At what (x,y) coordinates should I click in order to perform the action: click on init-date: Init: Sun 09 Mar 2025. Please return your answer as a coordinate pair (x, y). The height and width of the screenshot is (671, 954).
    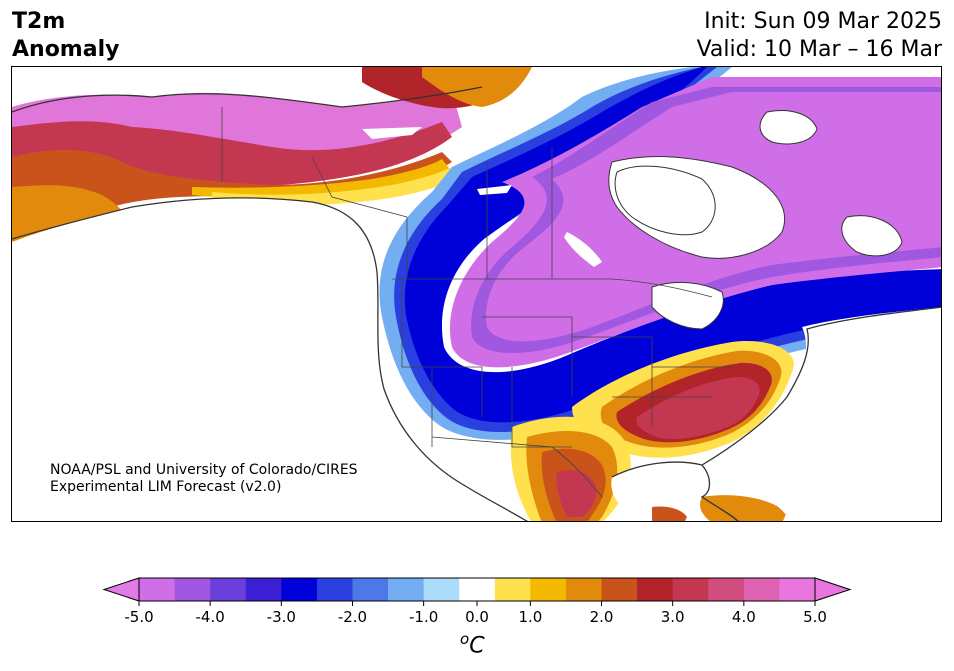
    Looking at the image, I should click on (823, 21).